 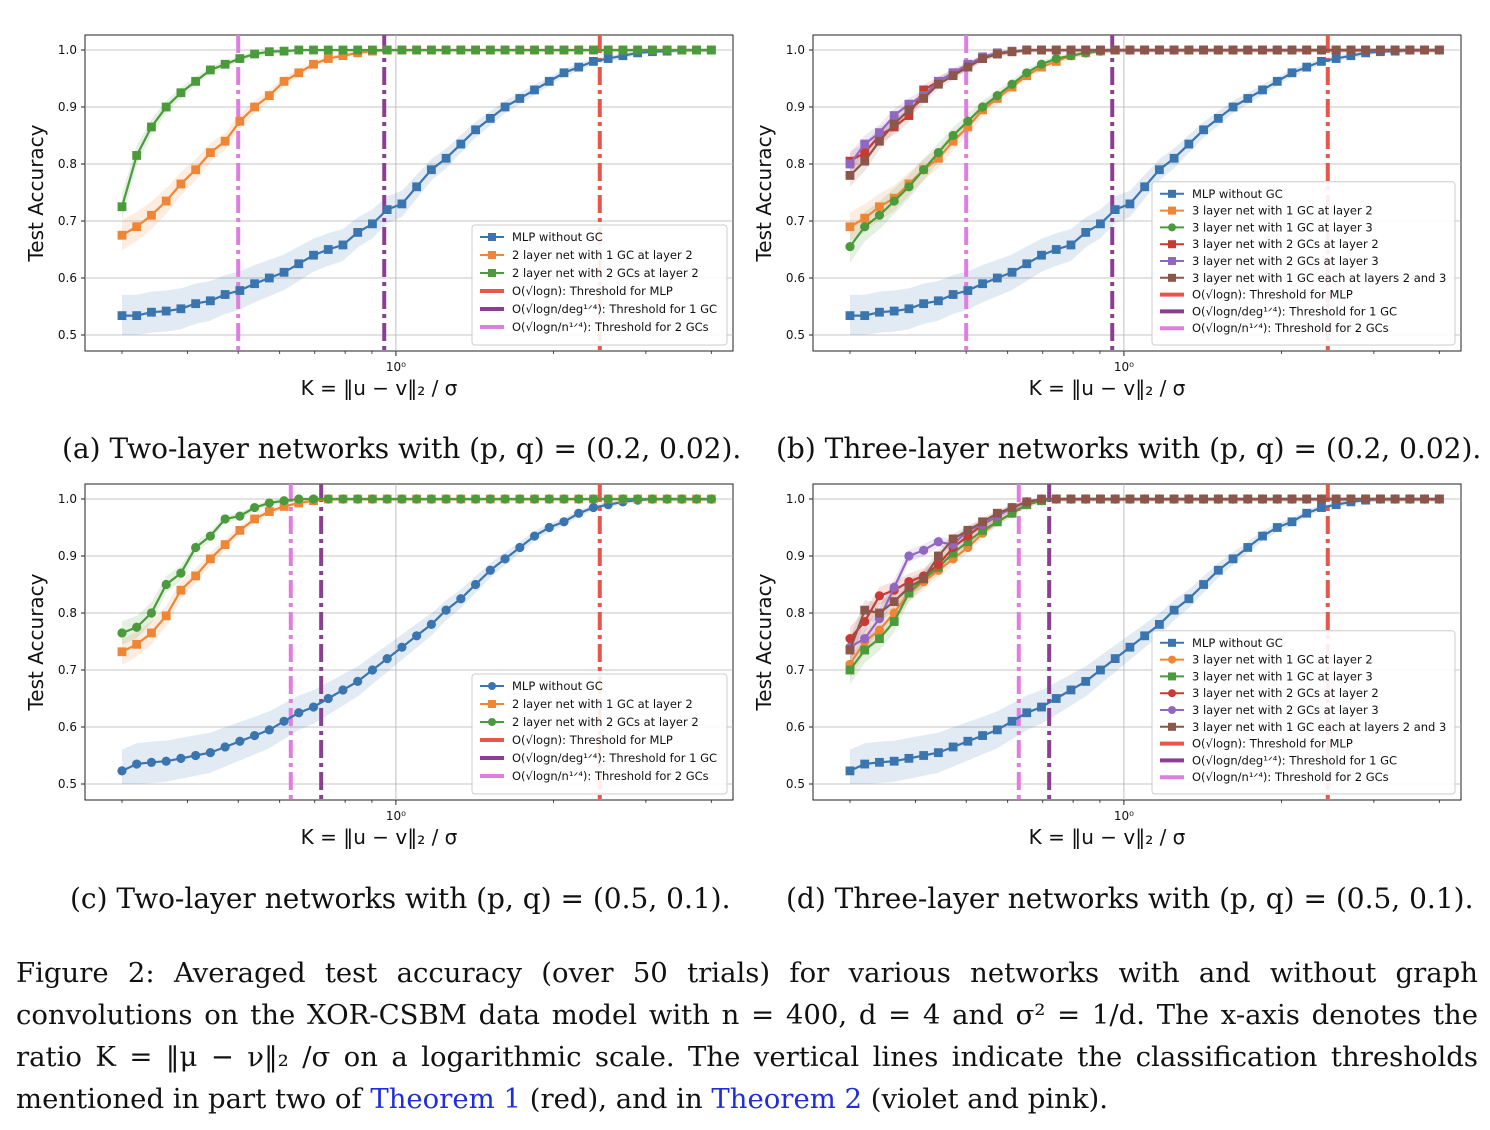 I want to click on tick-label-y: 0.9, so click(x=67, y=107).